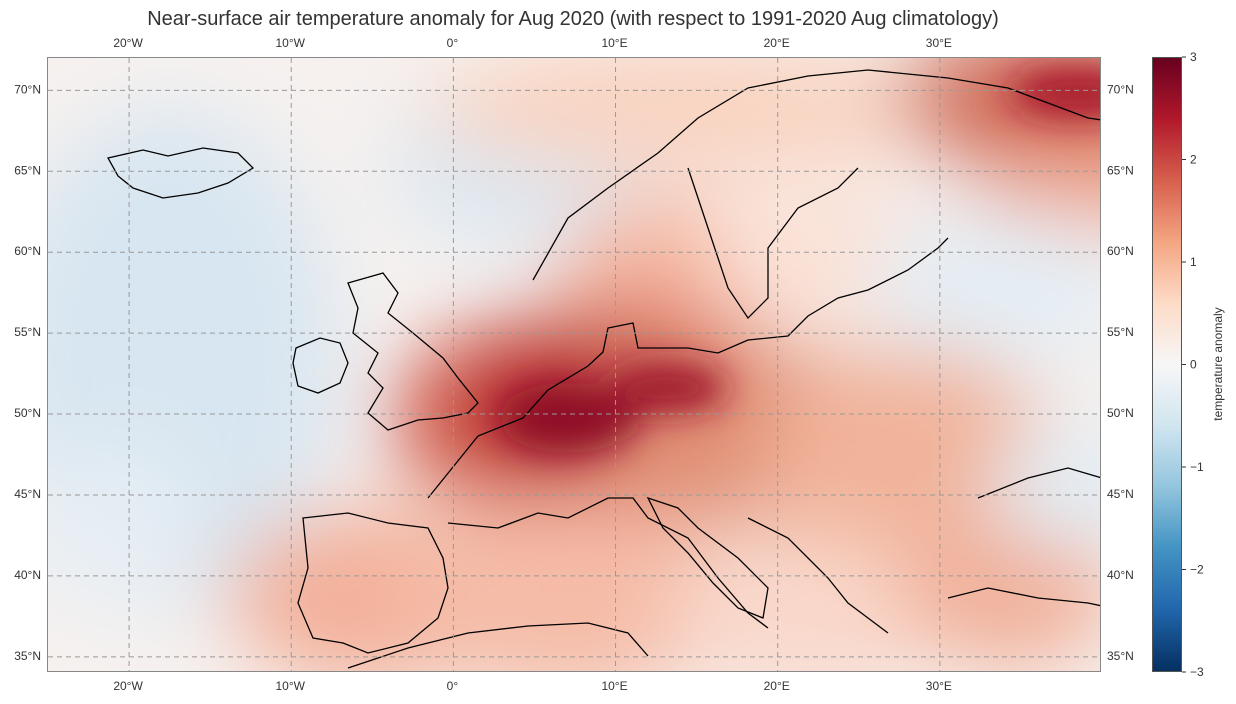 This screenshot has width=1236, height=704. Describe the element at coordinates (290, 43) in the screenshot. I see `lon-tick-label-top: 10°W` at that location.